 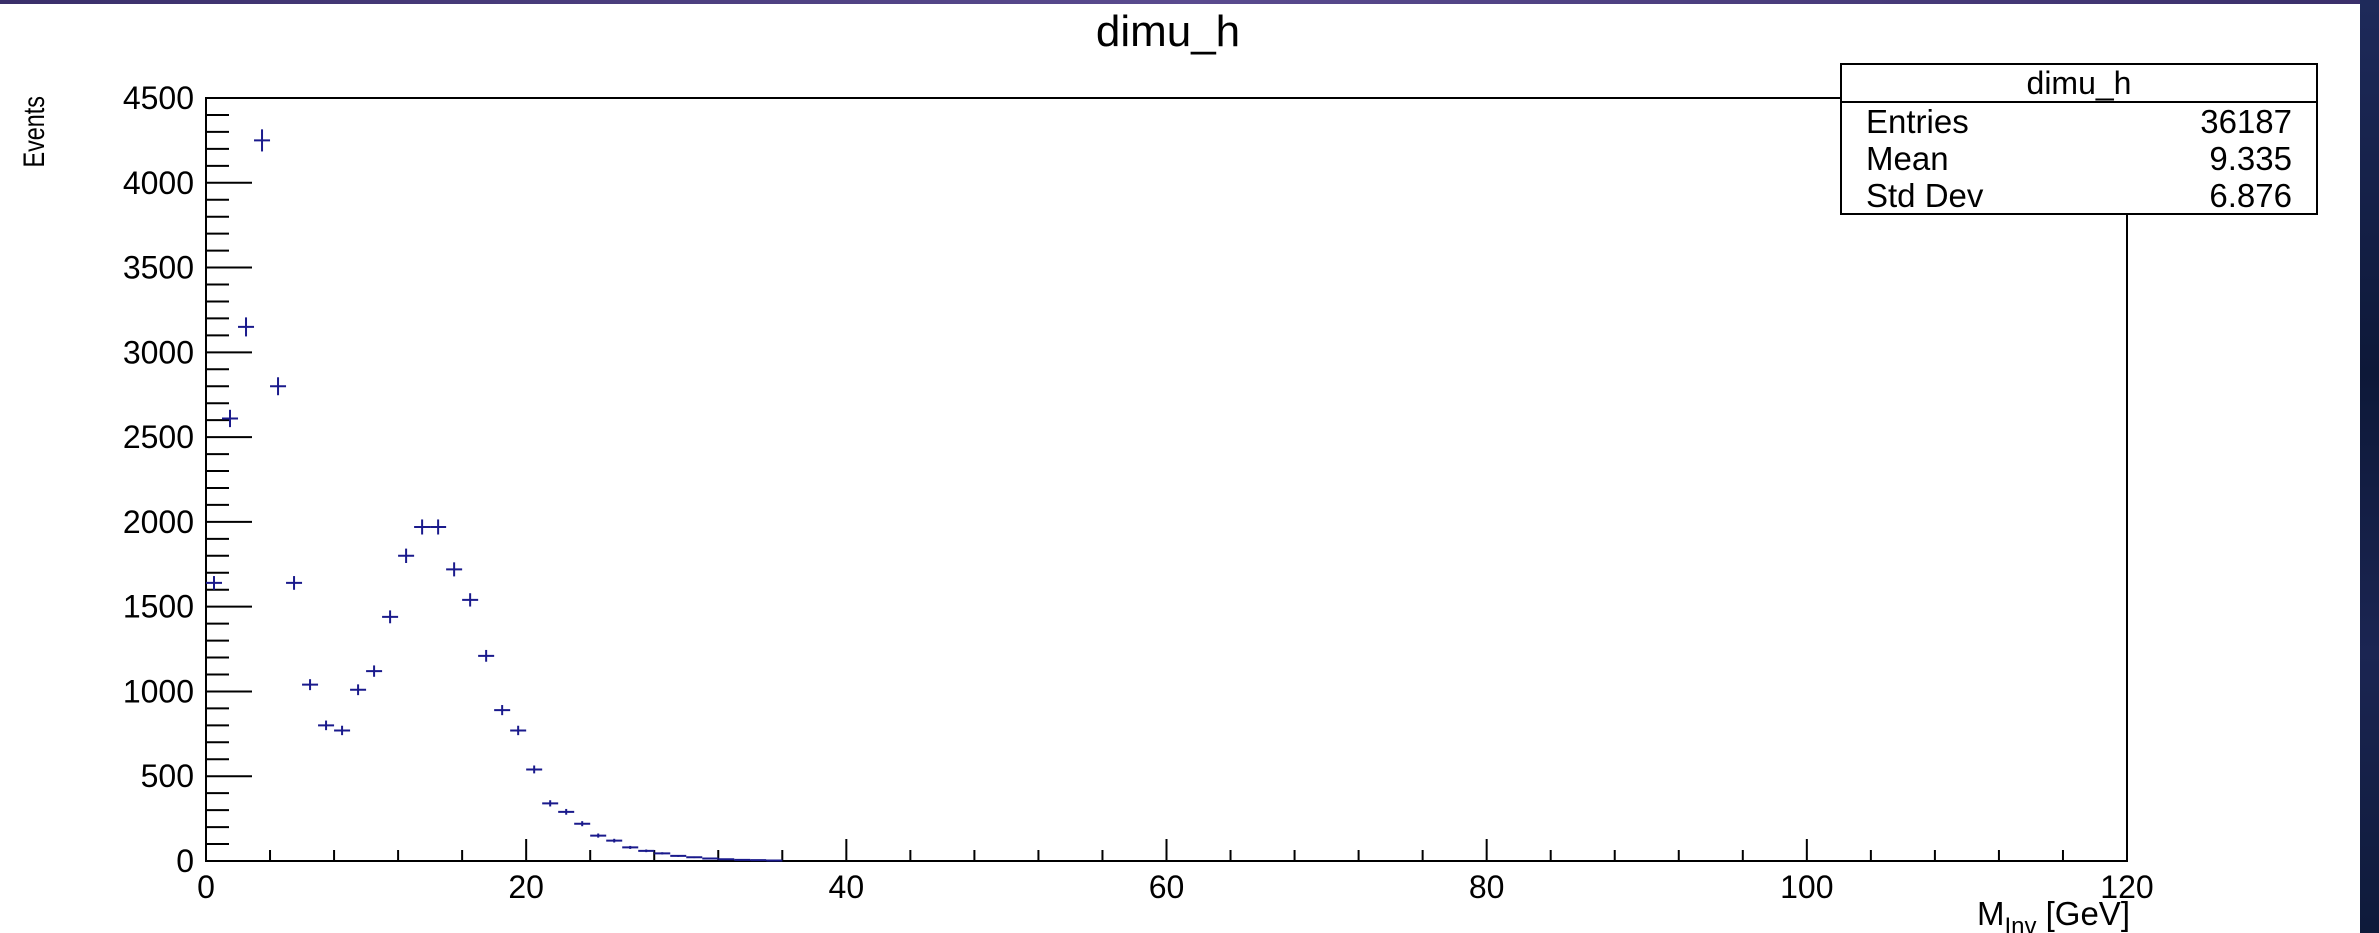 What do you see at coordinates (1991, 913) in the screenshot?
I see `x-axis-label-main: M` at bounding box center [1991, 913].